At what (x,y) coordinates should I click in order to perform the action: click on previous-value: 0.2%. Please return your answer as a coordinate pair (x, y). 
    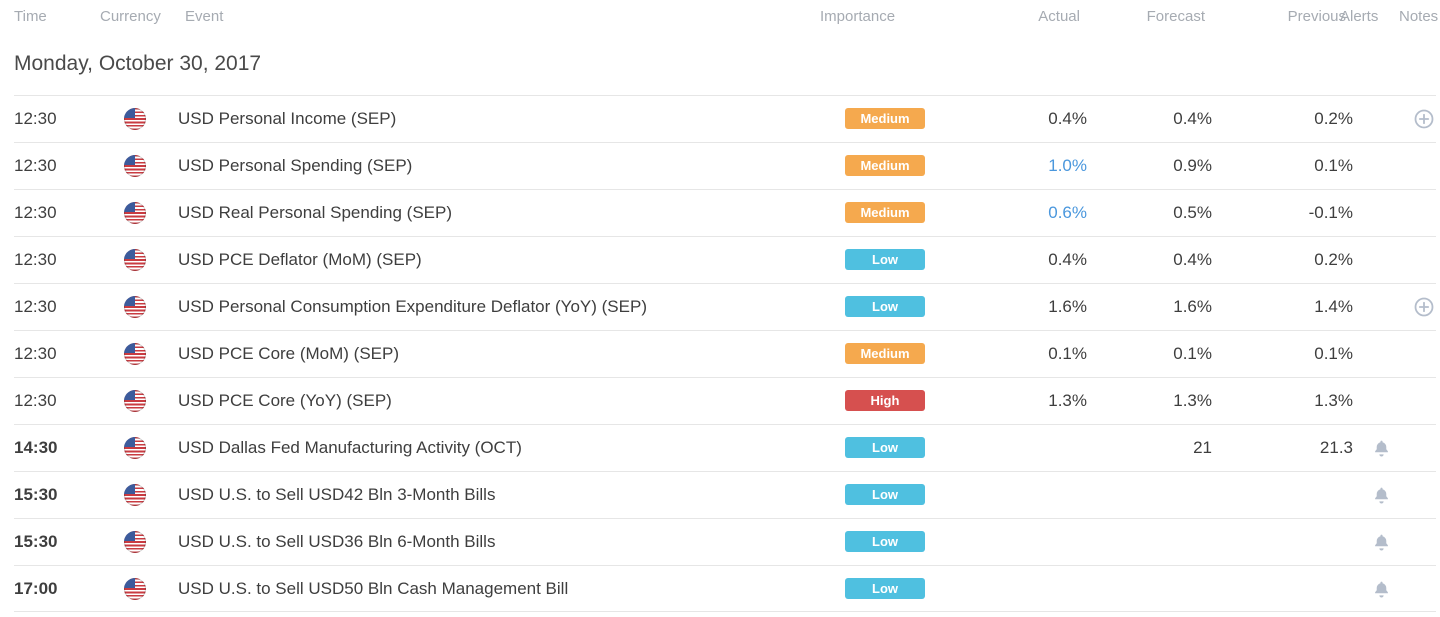
    Looking at the image, I should click on (1333, 259).